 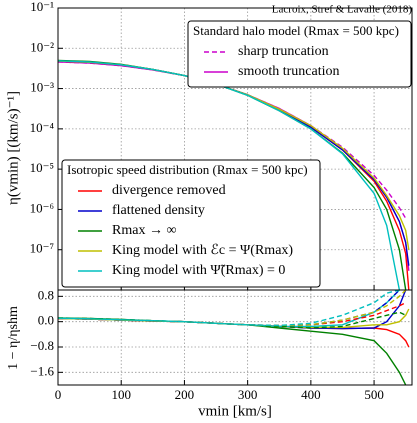 I want to click on legend-box, so click(x=299, y=54).